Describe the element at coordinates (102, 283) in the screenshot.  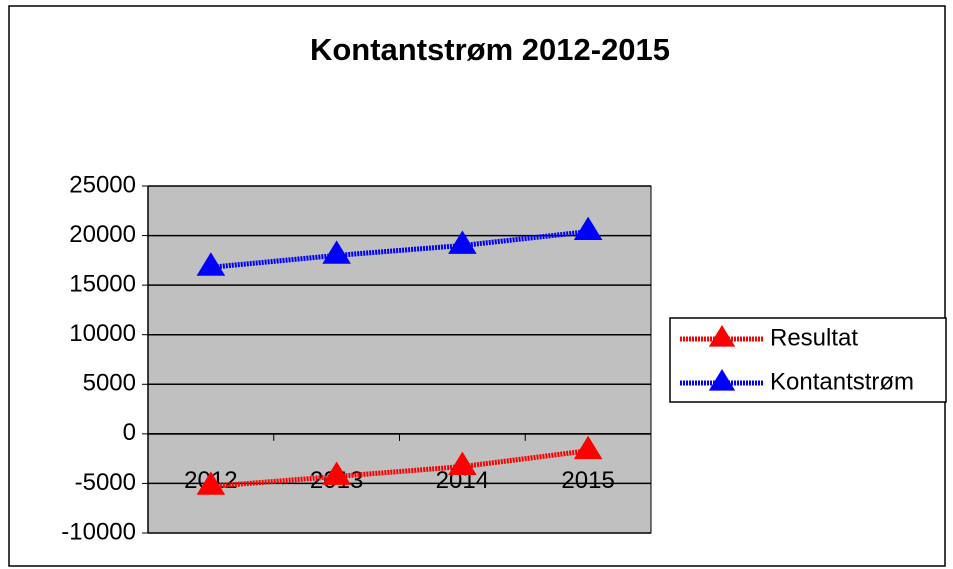
I see `y-tick-label: 15000` at that location.